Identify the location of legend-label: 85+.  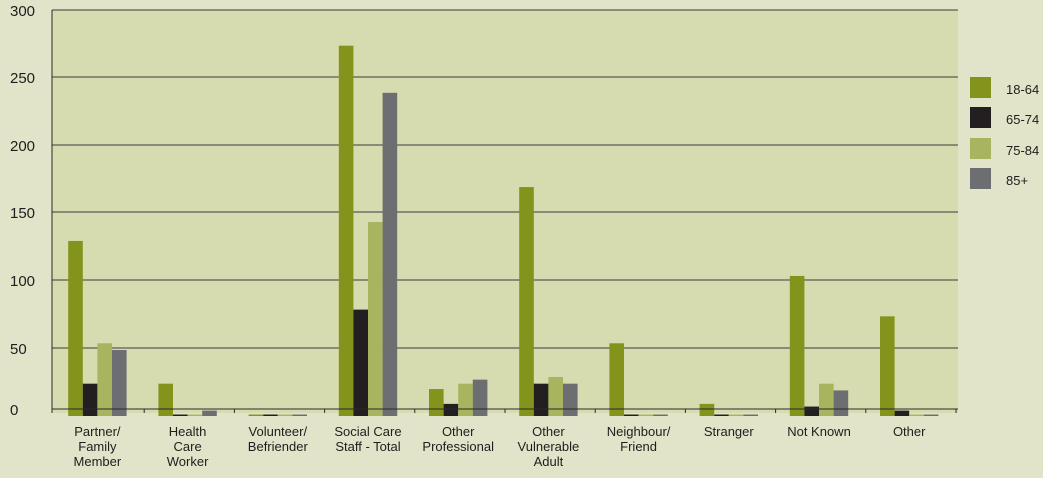
(1017, 180).